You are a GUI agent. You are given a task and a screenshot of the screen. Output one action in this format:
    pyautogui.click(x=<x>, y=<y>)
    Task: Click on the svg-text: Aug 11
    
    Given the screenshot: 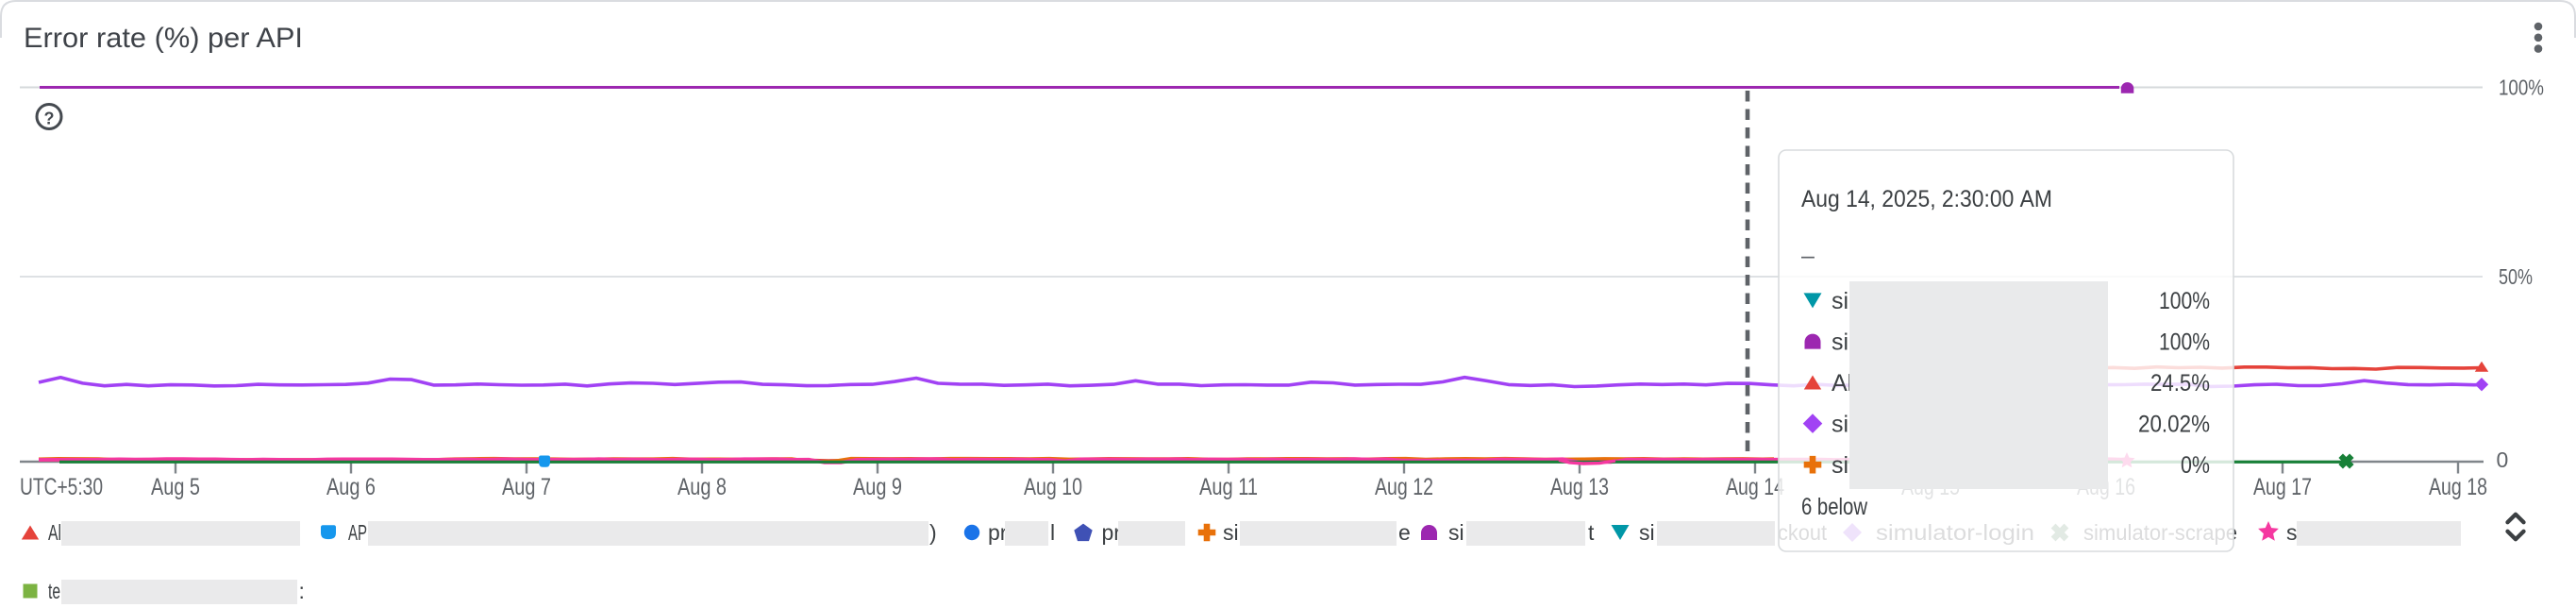 What is the action you would take?
    pyautogui.click(x=1228, y=487)
    